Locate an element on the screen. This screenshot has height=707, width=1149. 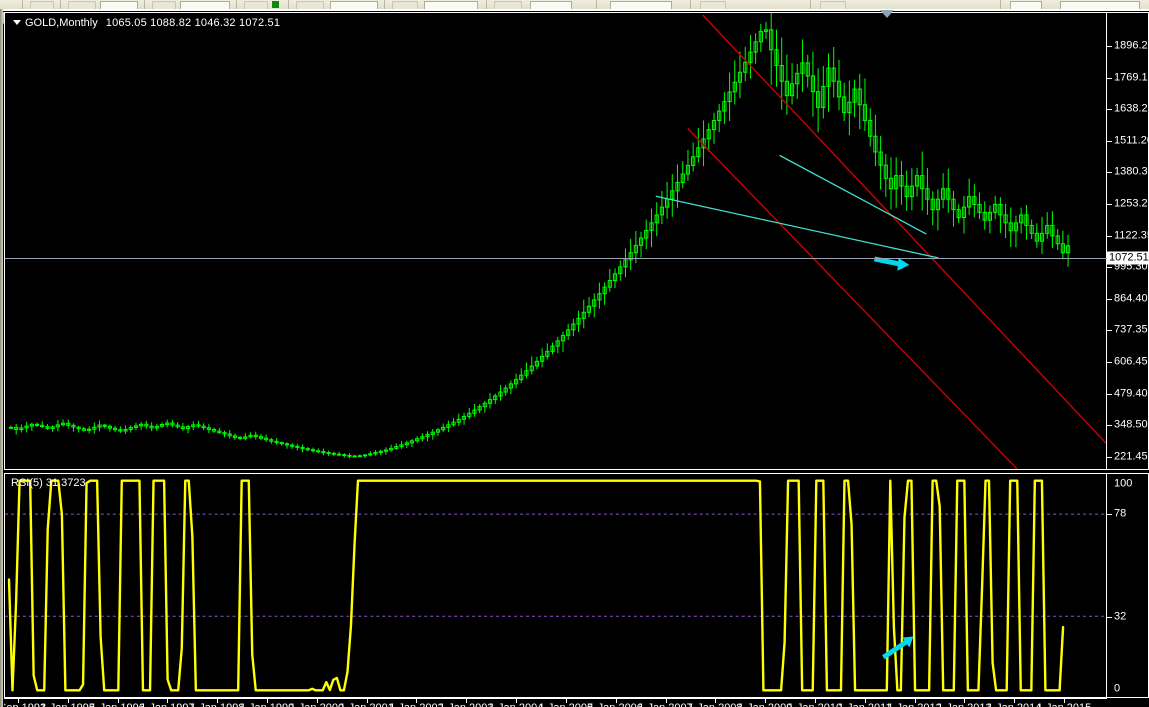
triangle-down-icon is located at coordinates (17, 22).